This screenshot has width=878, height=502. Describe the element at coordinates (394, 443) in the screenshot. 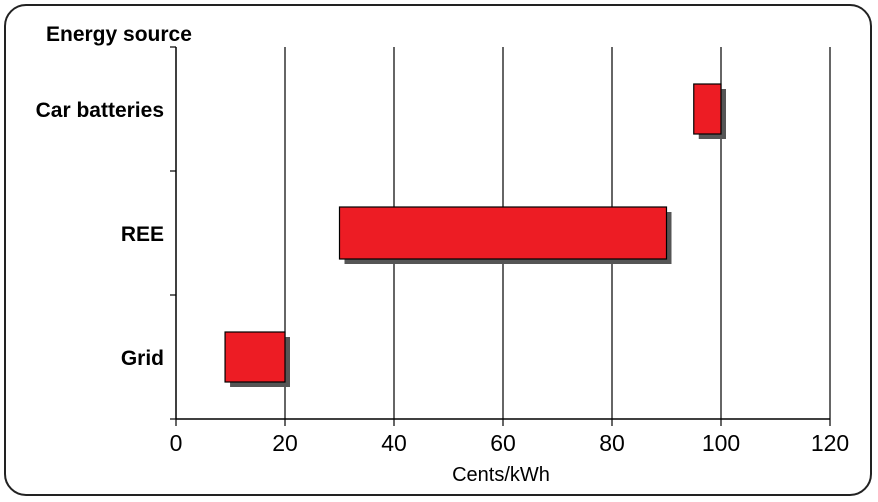

I see `x-tick-label: 40` at that location.